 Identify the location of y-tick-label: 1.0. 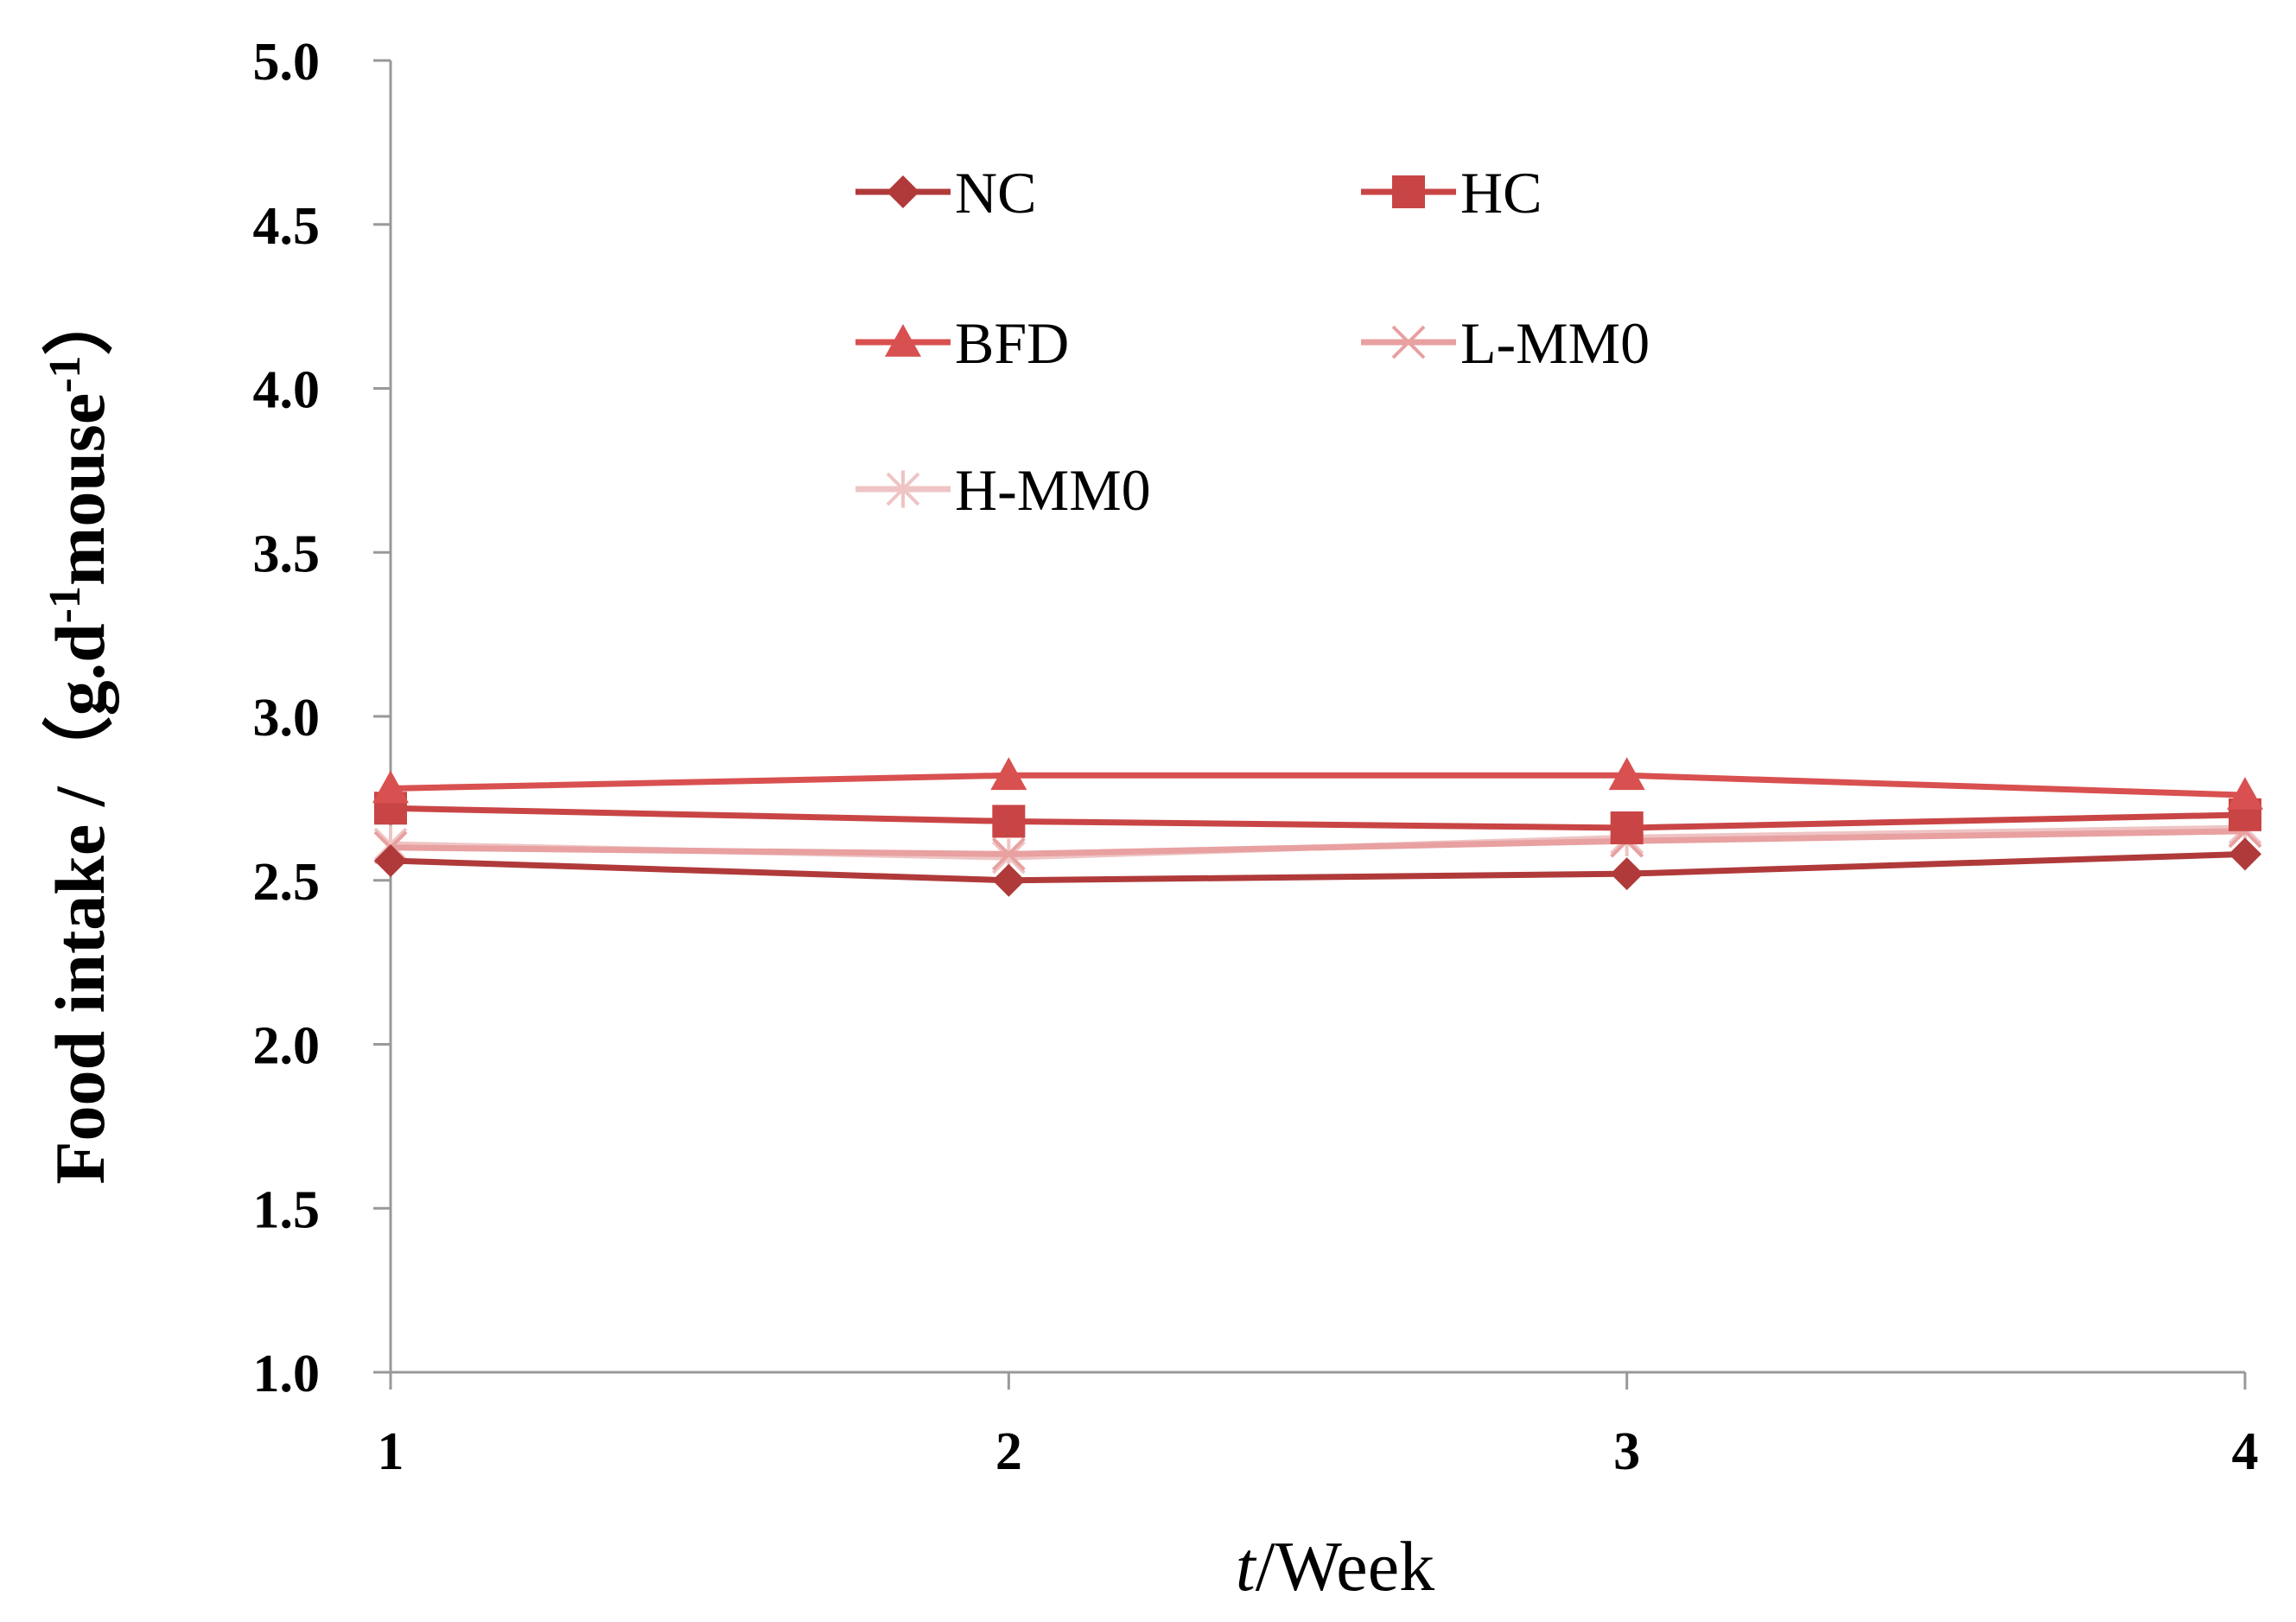
(287, 1374).